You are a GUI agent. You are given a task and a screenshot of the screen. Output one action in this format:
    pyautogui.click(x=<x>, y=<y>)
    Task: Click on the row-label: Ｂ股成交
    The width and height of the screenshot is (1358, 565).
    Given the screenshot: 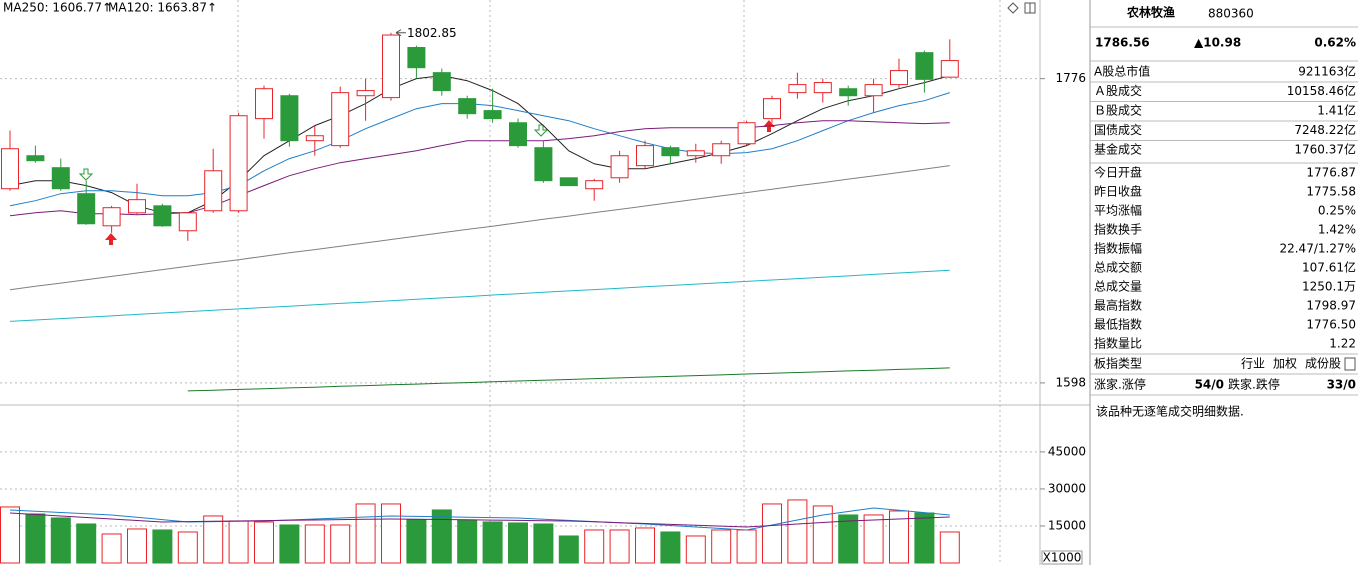 What is the action you would take?
    pyautogui.click(x=1118, y=110)
    